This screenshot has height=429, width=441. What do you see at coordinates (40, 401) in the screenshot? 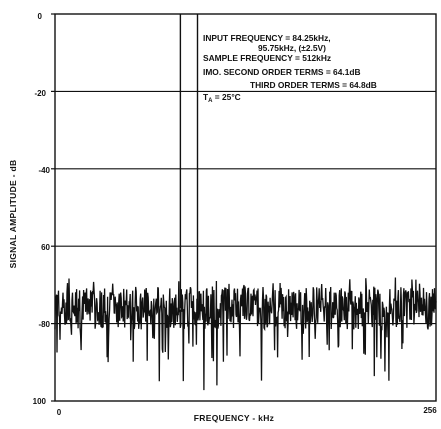
I see `y-tick-label-5: 100` at bounding box center [40, 401].